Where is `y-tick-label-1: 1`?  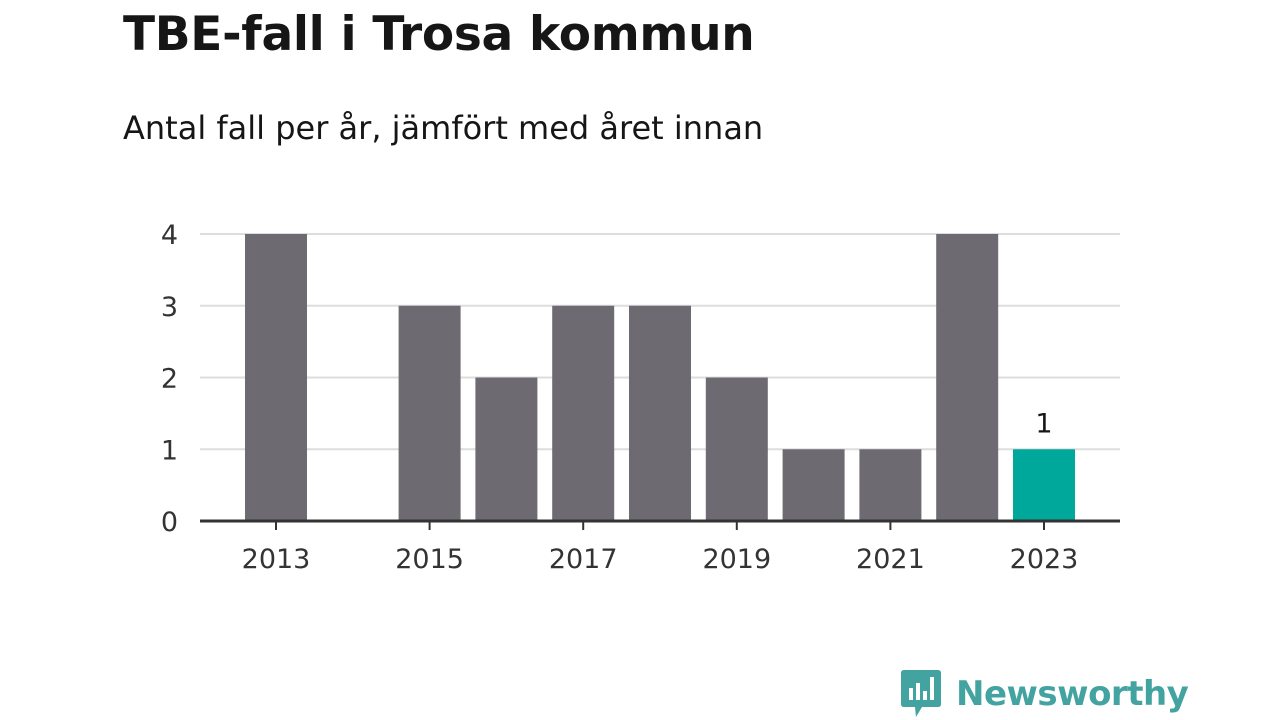 y-tick-label-1: 1 is located at coordinates (169, 450).